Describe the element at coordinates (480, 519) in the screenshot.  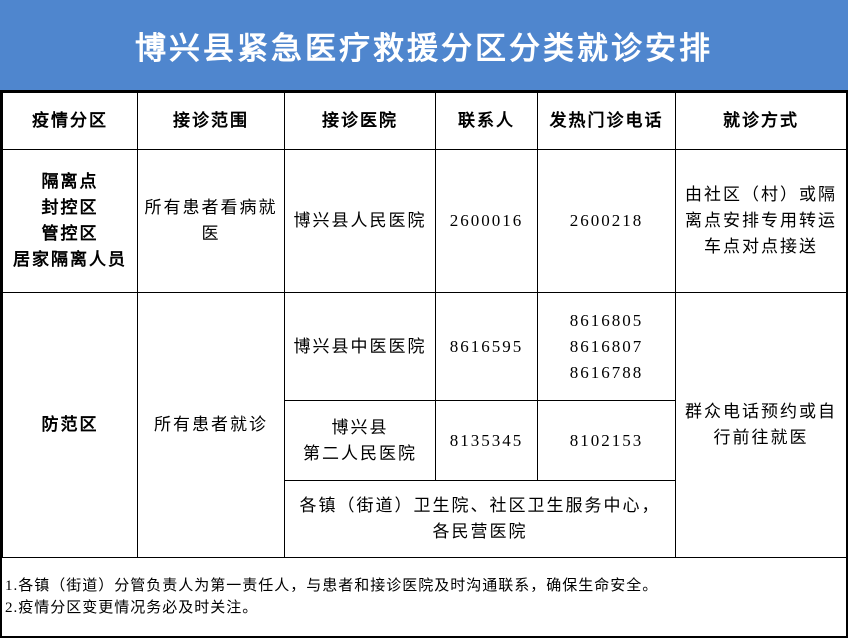
I see `cell-township-clinics-note: 各镇（街道）卫生院、社区卫生服务中心，各民营医院` at that location.